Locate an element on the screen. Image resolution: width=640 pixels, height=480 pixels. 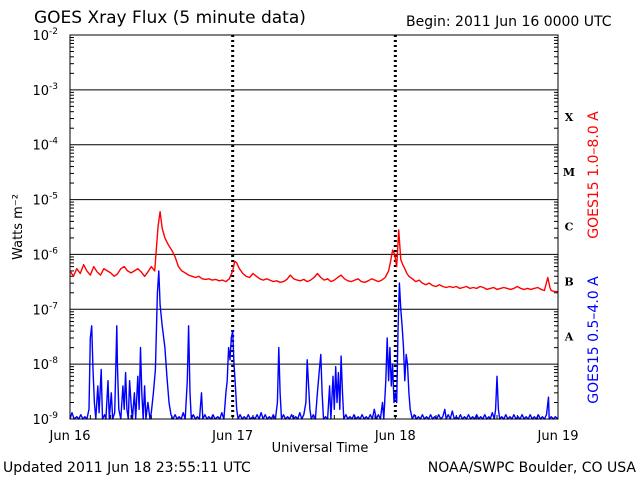
y-tick-exponent: -4 is located at coordinates (53, 142).